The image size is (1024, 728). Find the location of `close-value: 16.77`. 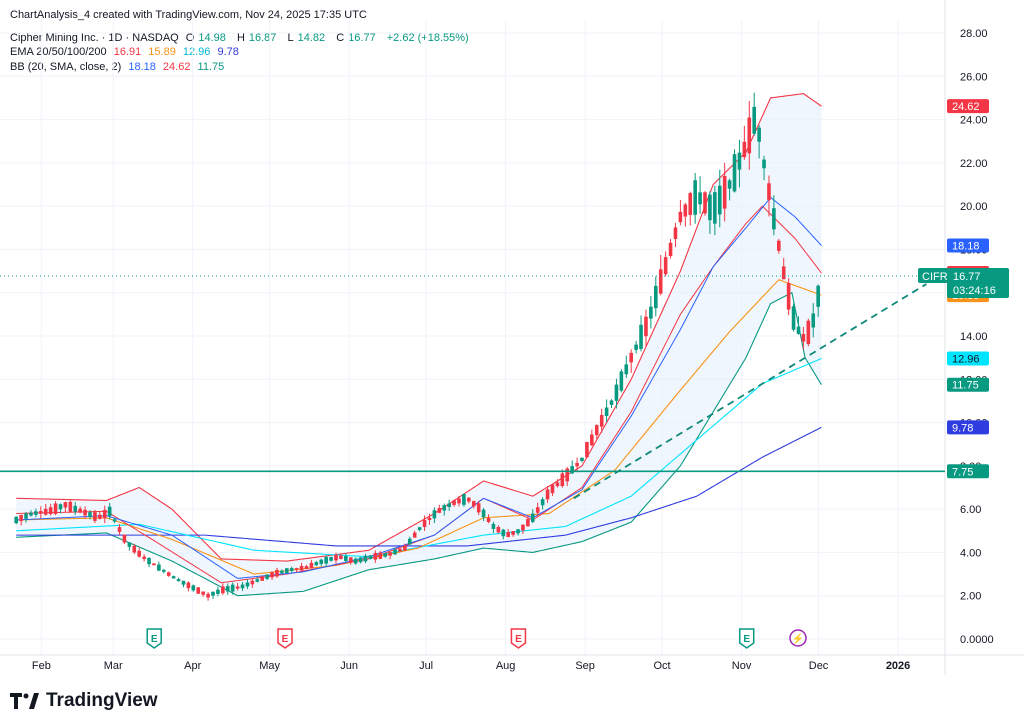

close-value: 16.77 is located at coordinates (362, 38).